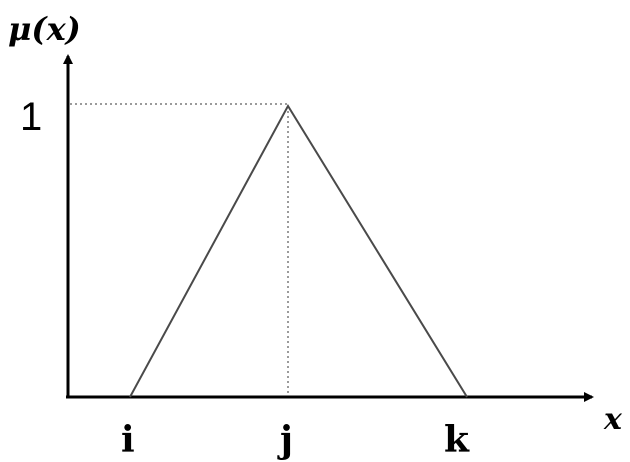 Image resolution: width=630 pixels, height=462 pixels. I want to click on x-point-label-j: j, so click(285, 440).